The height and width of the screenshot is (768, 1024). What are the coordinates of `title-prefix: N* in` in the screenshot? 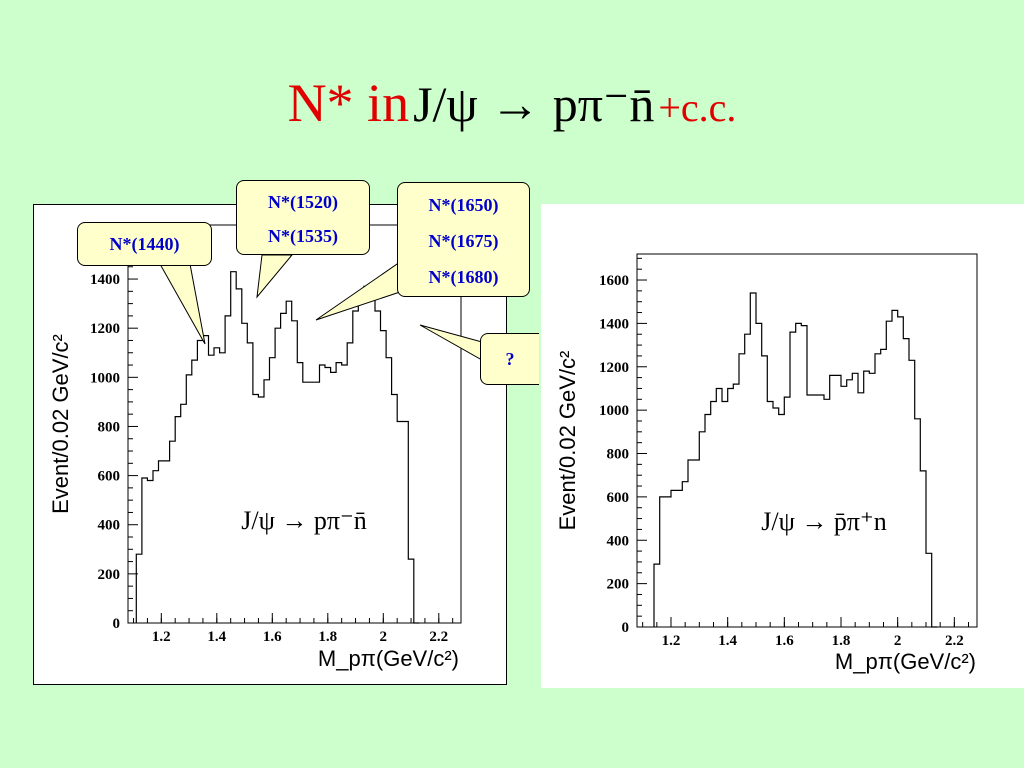 It's located at (348, 103).